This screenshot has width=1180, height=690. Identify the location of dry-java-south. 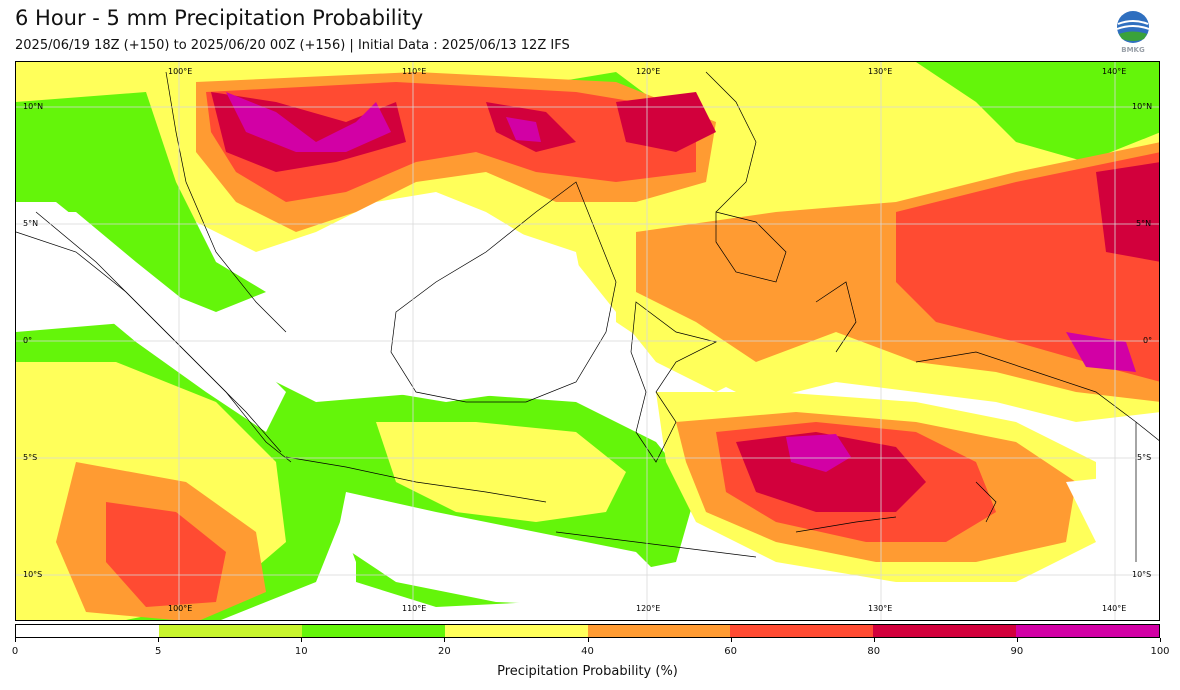
(506, 549).